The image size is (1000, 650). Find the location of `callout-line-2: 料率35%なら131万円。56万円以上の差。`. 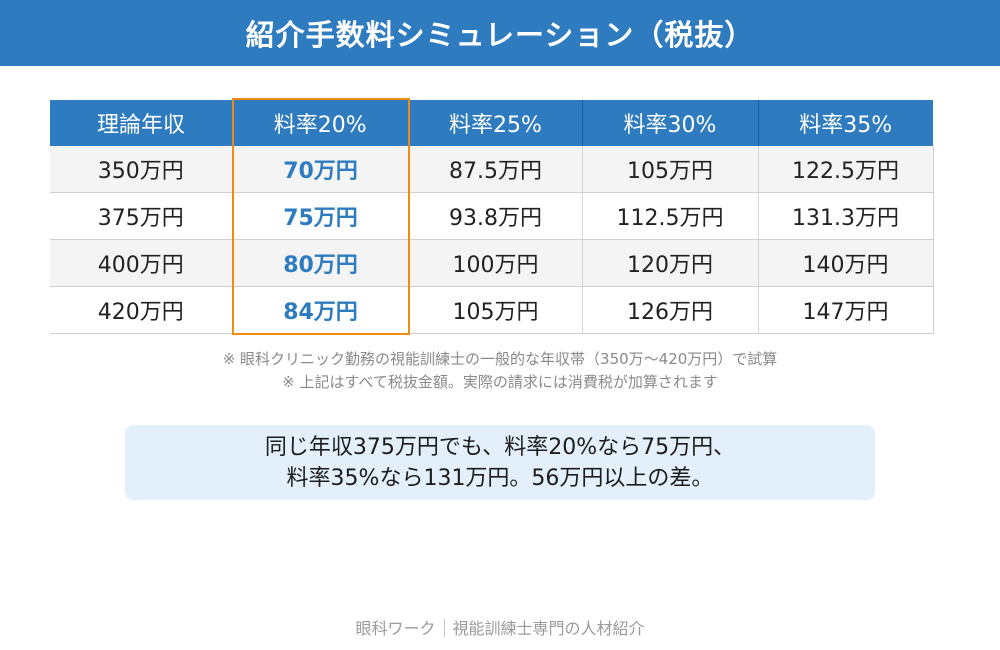

callout-line-2: 料率35%なら131万円。56万円以上の差。 is located at coordinates (500, 478).